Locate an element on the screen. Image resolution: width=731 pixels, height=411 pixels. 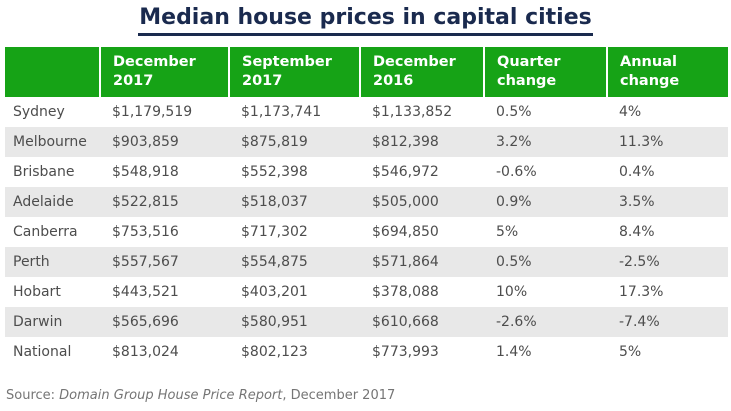
source-report-name: Domain Group House Price Report is located at coordinates (171, 395).